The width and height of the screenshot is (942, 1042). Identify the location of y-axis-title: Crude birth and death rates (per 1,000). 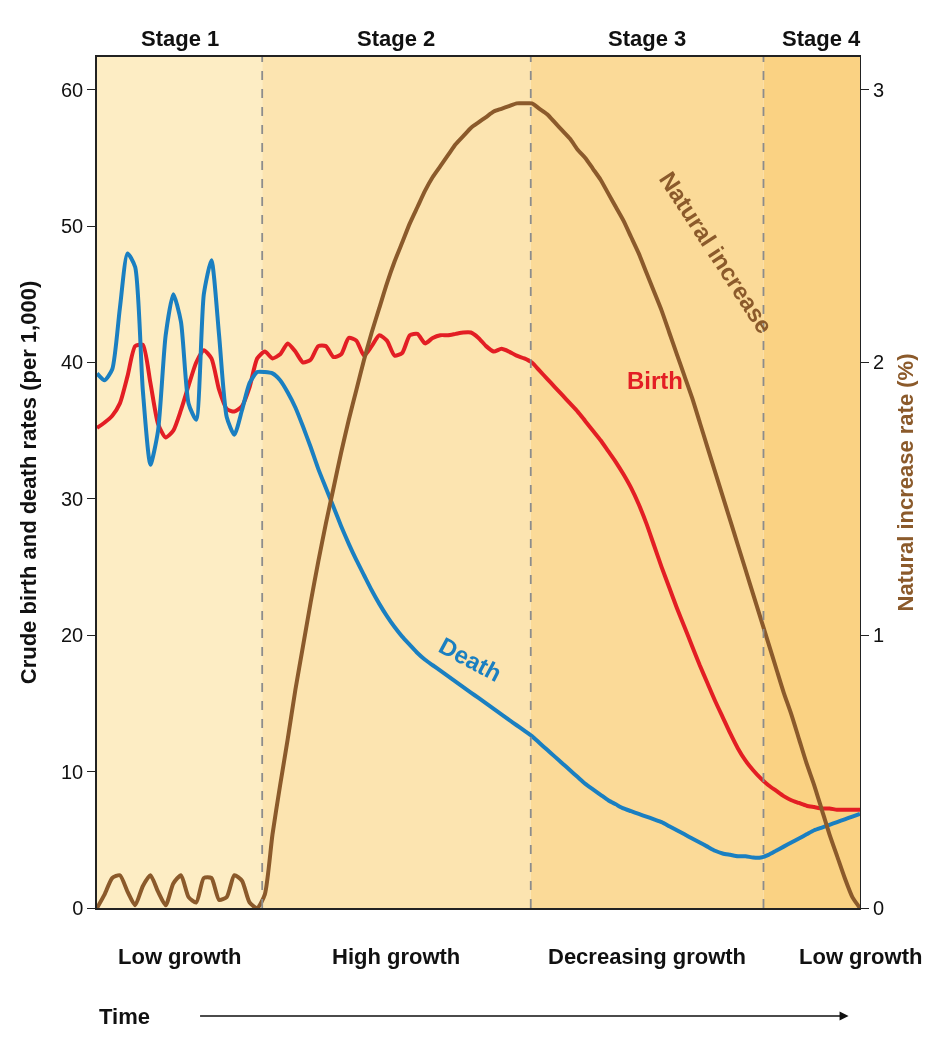
(29, 482).